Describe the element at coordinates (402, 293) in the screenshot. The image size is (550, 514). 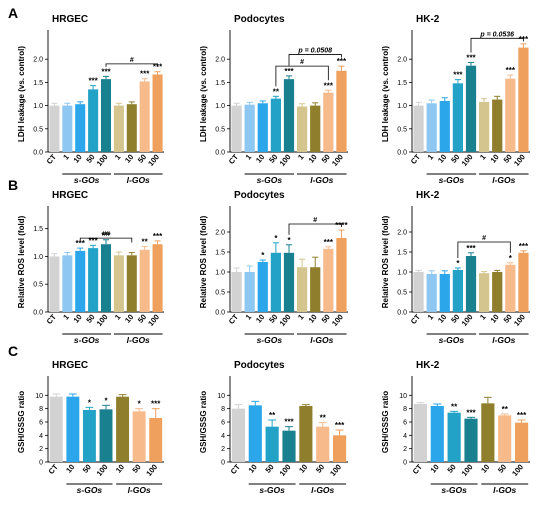
I see `y-tick-label: 0.5` at that location.